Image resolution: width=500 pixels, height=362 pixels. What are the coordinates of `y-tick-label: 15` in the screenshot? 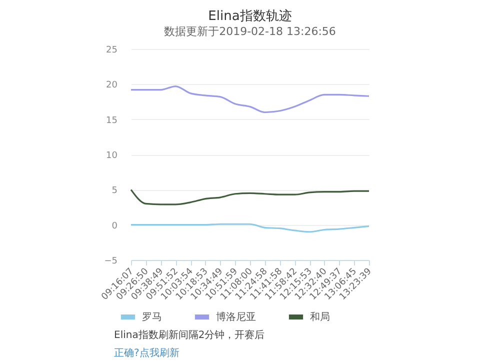 It's located at (112, 121).